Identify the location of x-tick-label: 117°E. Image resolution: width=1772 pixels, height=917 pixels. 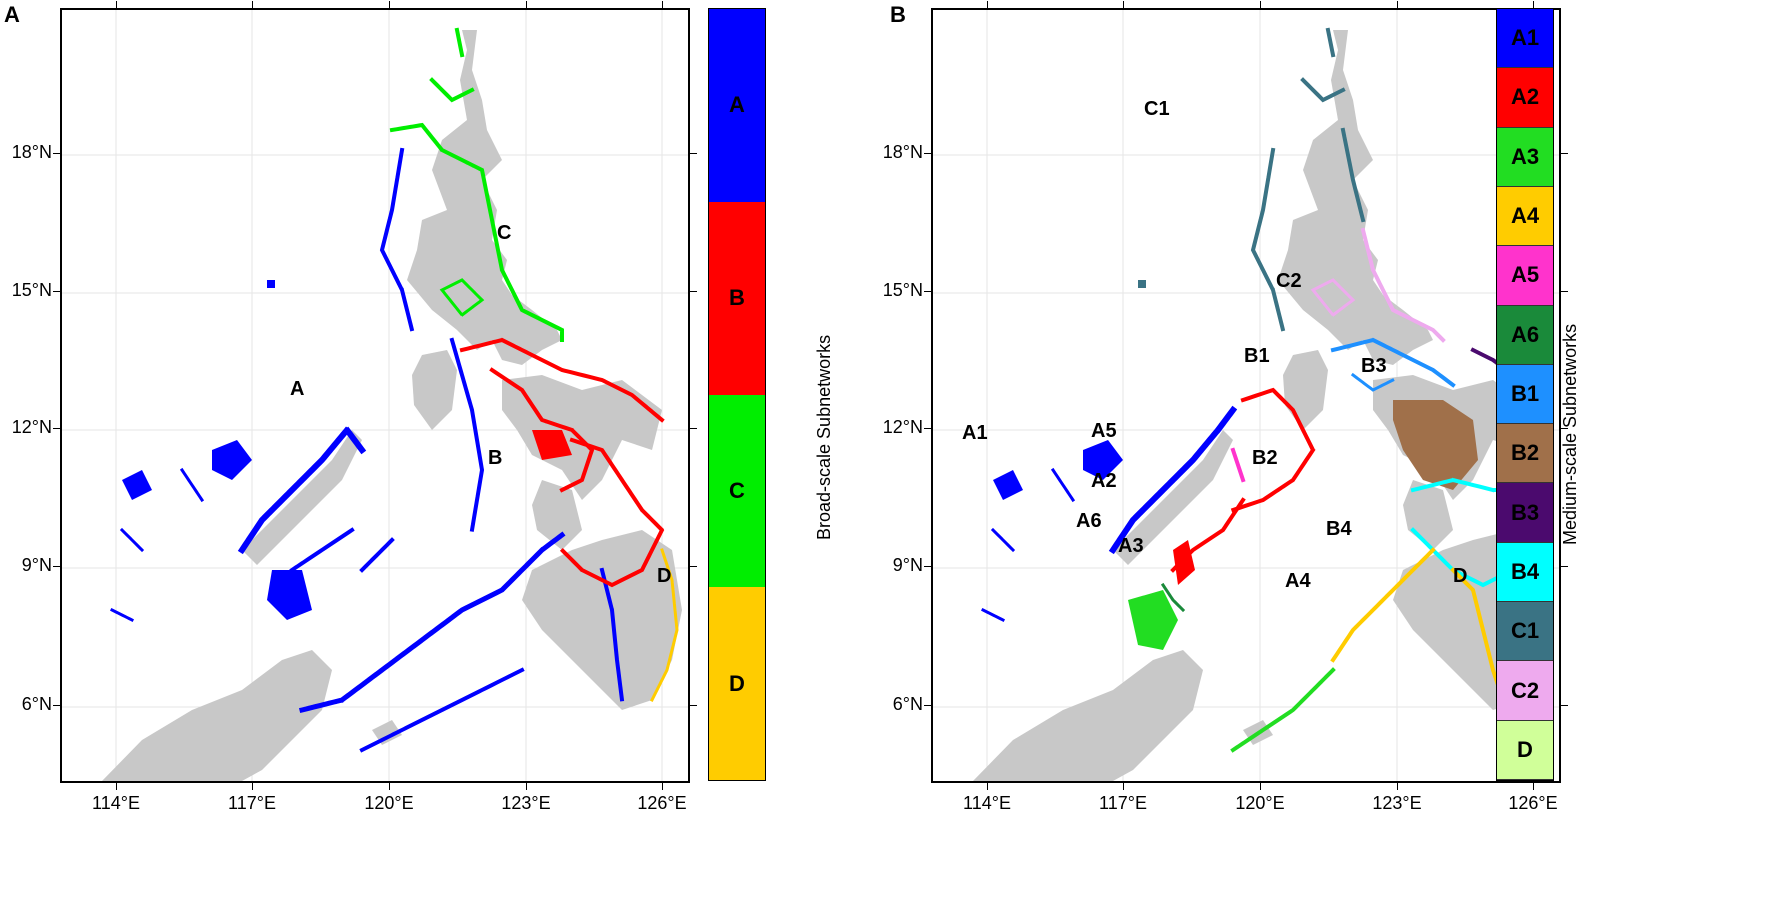
(1123, 803).